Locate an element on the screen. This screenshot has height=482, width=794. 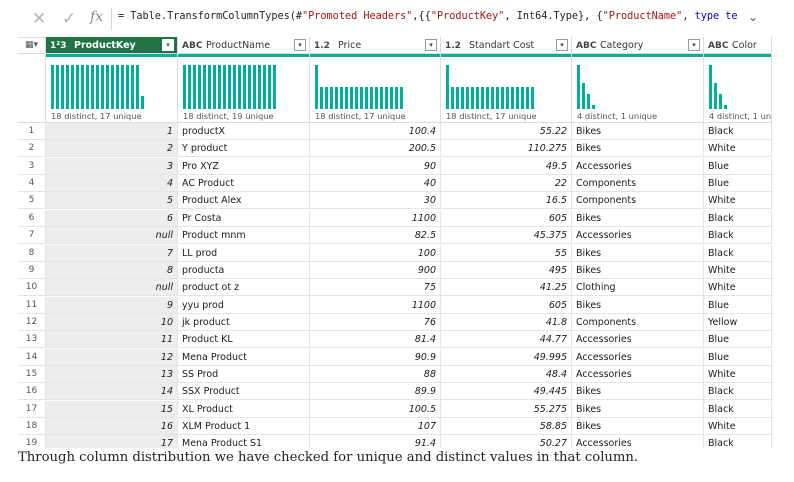
table-cell-key: 8 is located at coordinates (112, 270).